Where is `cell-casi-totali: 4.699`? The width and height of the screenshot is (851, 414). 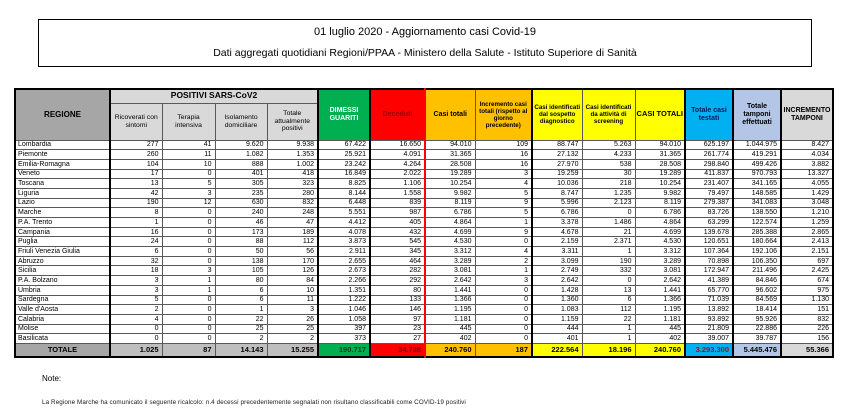 cell-casi-totali: 4.699 is located at coordinates (450, 232).